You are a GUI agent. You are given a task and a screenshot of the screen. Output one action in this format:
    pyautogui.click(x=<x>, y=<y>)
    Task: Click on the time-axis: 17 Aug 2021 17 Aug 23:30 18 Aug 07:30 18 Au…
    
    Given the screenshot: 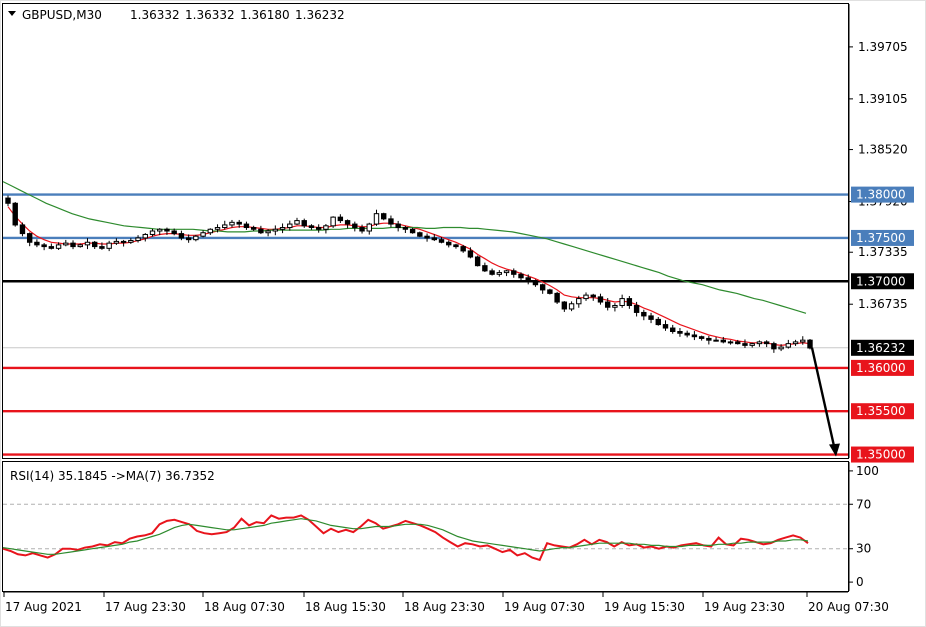 What is the action you would take?
    pyautogui.click(x=446, y=602)
    